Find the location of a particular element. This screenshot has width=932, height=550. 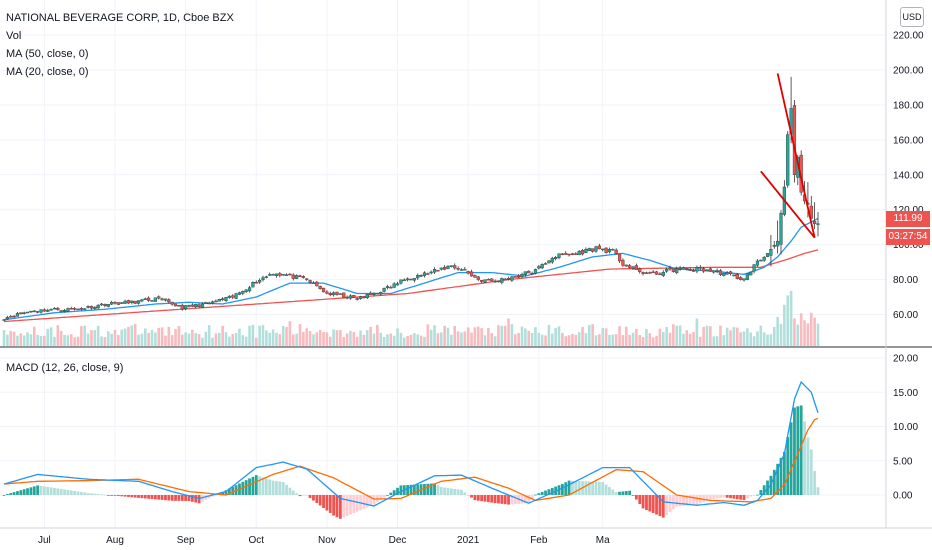

currency-button: USD is located at coordinates (912, 17).